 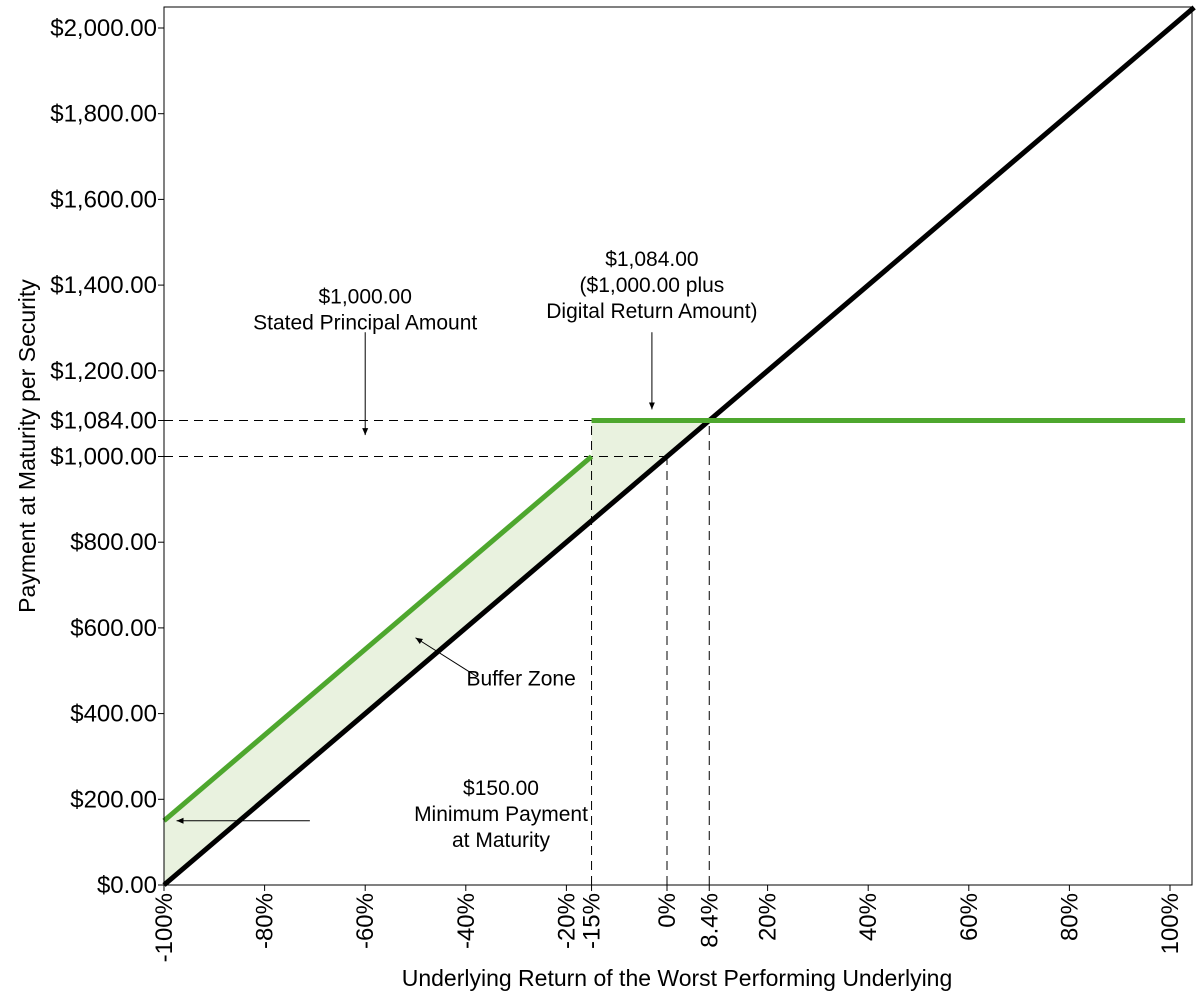 What do you see at coordinates (103, 457) in the screenshot?
I see `y-tick-label: $1,000.00` at bounding box center [103, 457].